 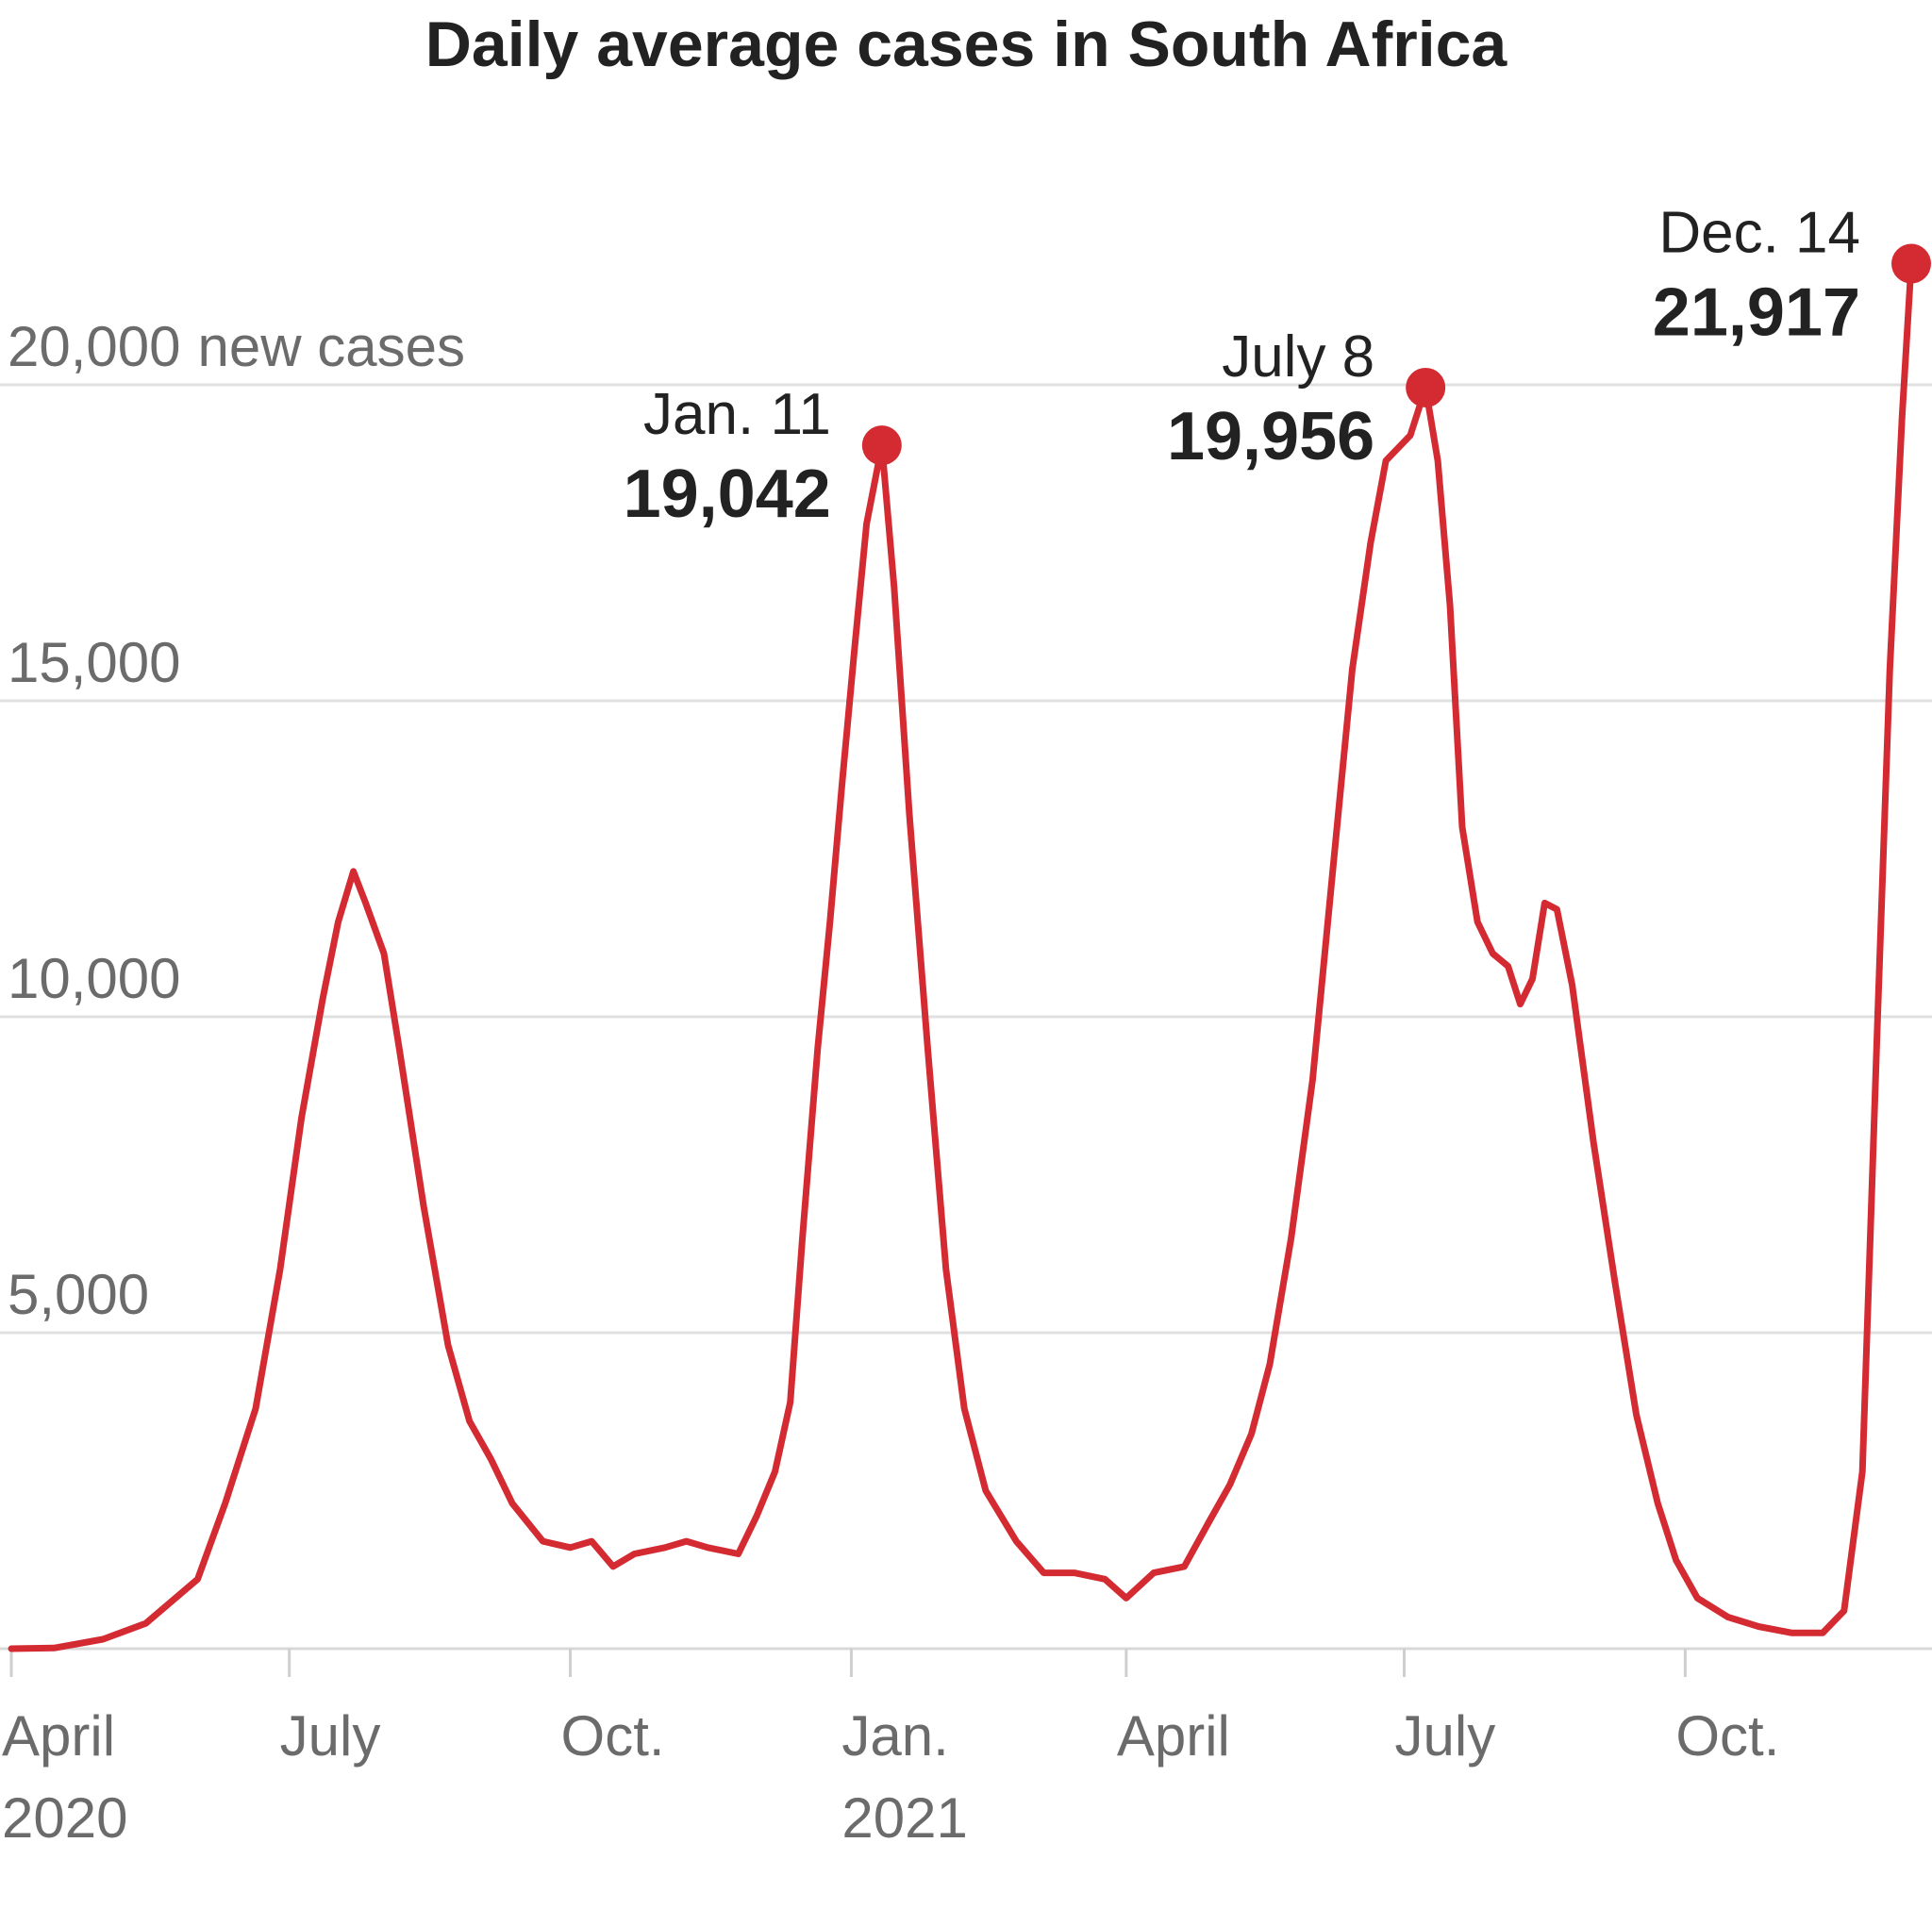 I want to click on y-tick-label: 15,000, so click(x=94, y=663).